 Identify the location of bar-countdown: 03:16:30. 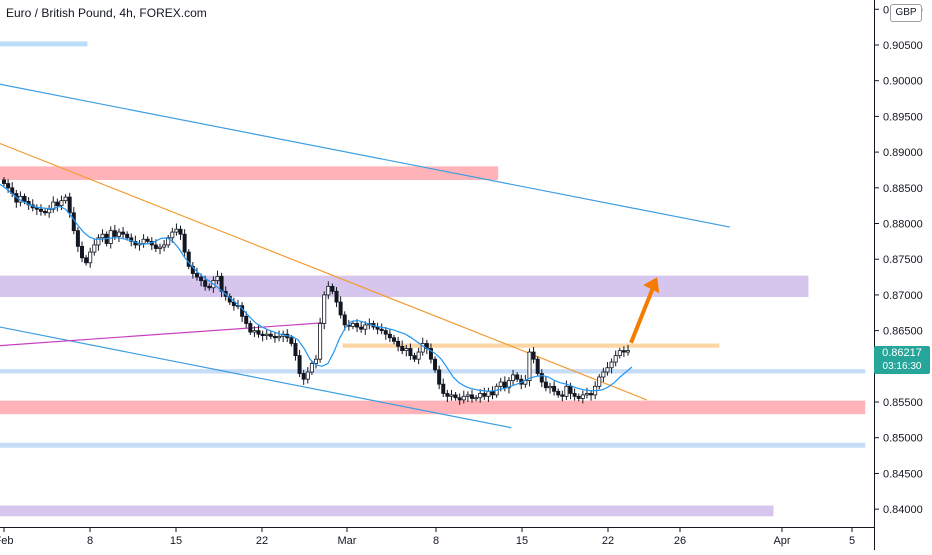
(902, 366).